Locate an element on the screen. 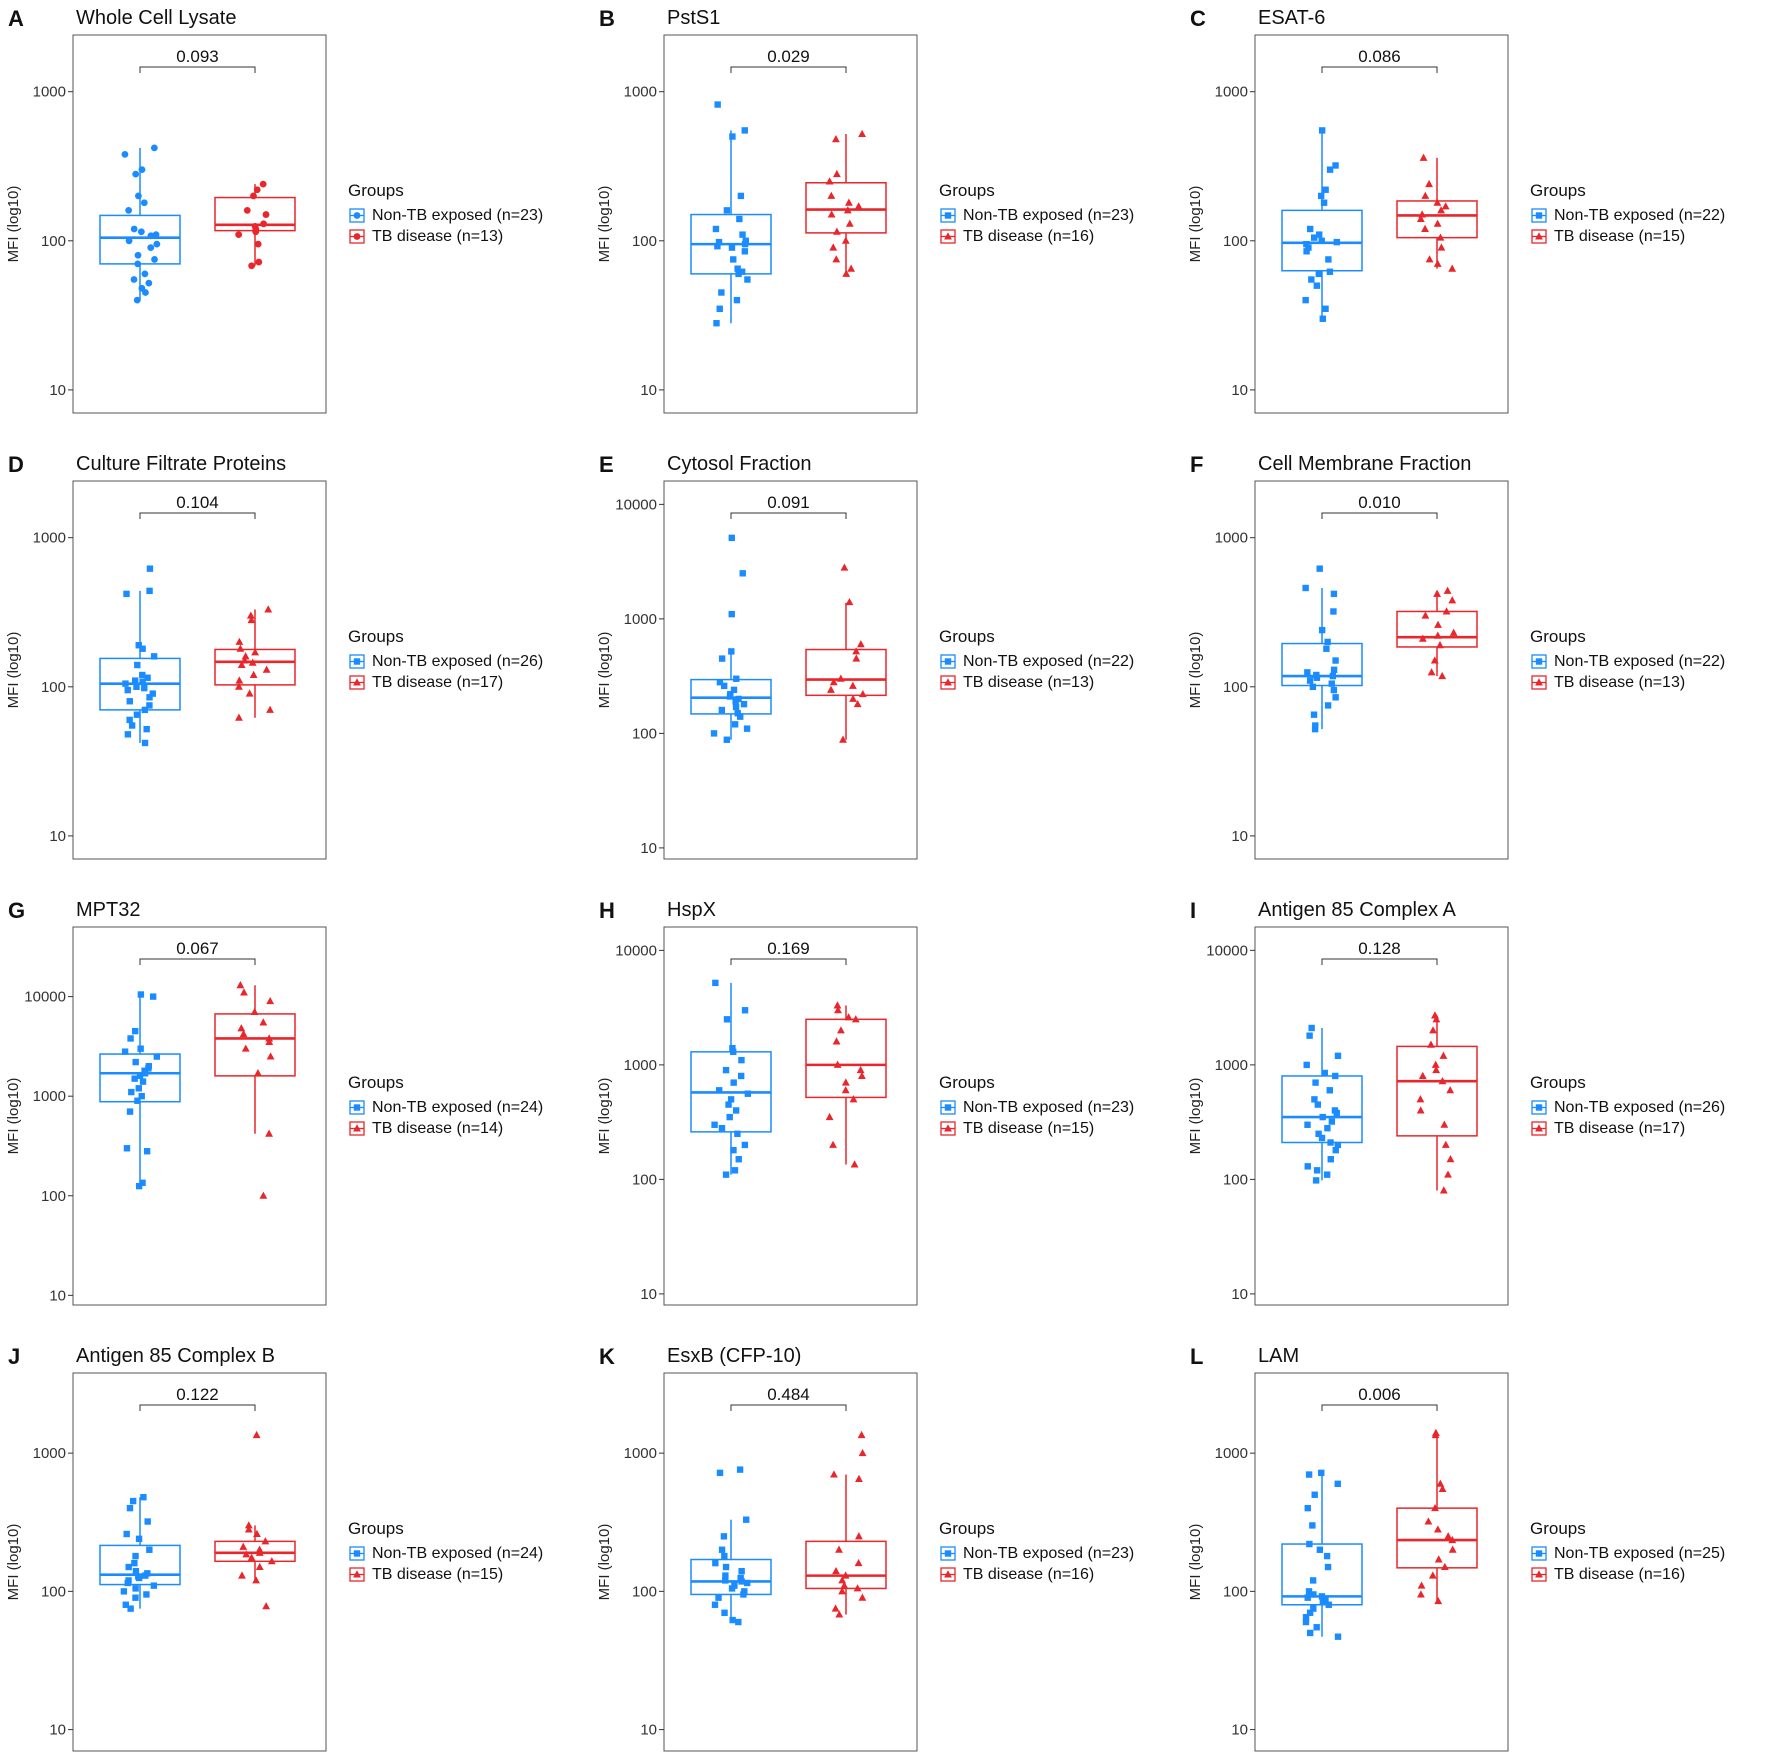 This screenshot has width=1772, height=1758. box-non-tb-j is located at coordinates (140, 1565).